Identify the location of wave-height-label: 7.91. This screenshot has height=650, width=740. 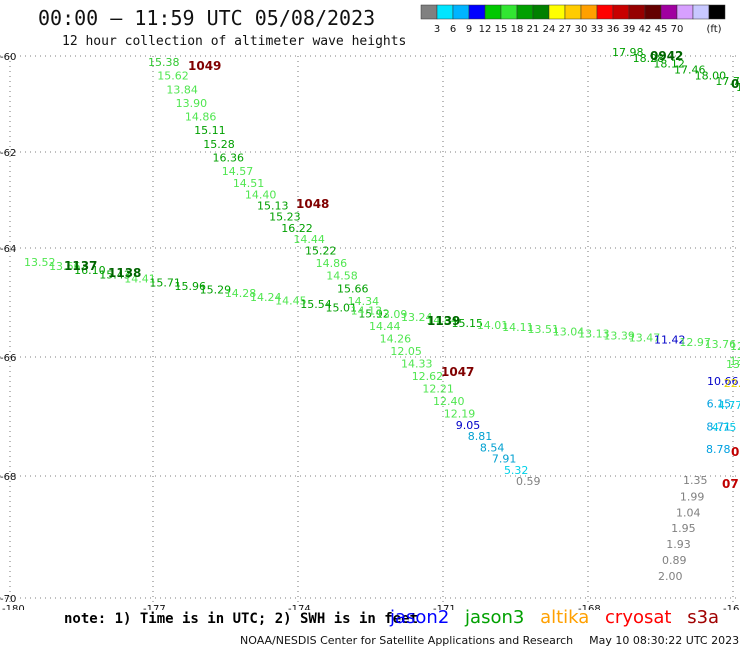
(504, 459).